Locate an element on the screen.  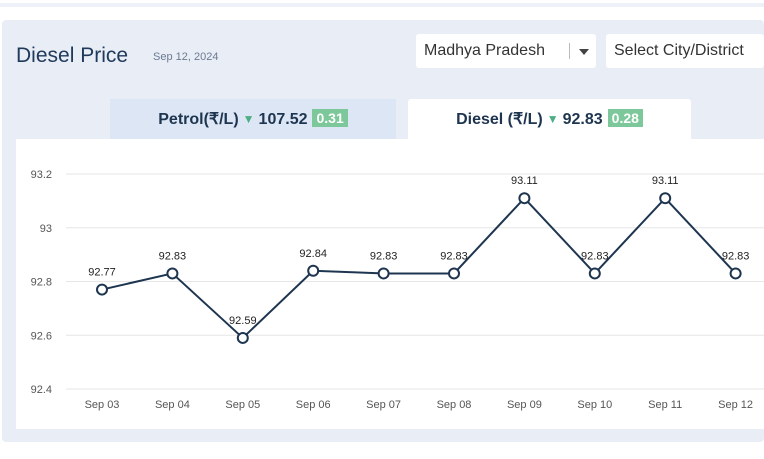
x-tick-label: Sep 03 is located at coordinates (102, 405).